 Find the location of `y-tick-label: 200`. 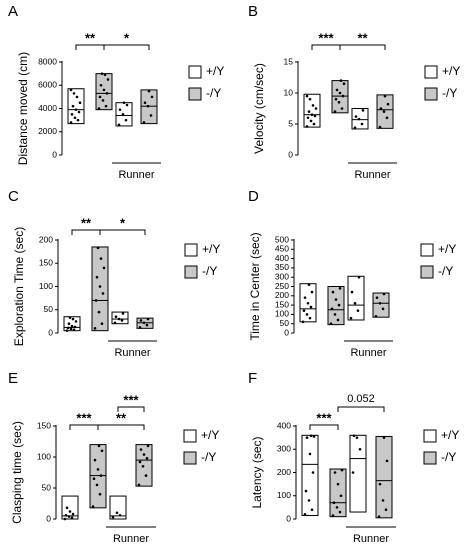

y-tick-label: 200 is located at coordinates (282, 295).